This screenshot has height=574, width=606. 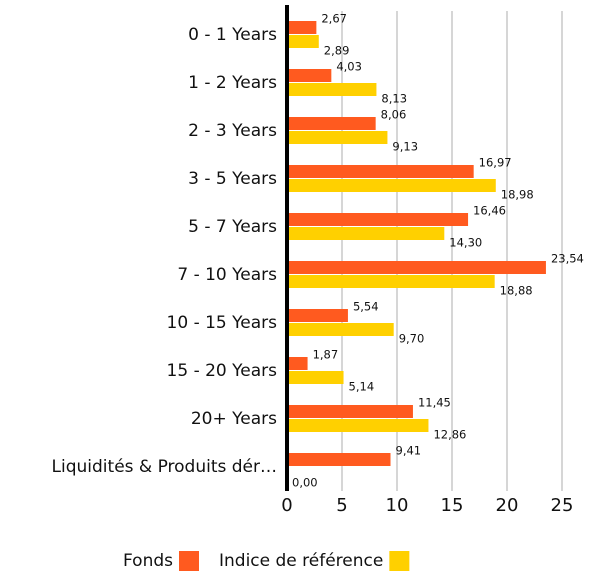 What do you see at coordinates (337, 51) in the screenshot?
I see `value-label: 2,89` at bounding box center [337, 51].